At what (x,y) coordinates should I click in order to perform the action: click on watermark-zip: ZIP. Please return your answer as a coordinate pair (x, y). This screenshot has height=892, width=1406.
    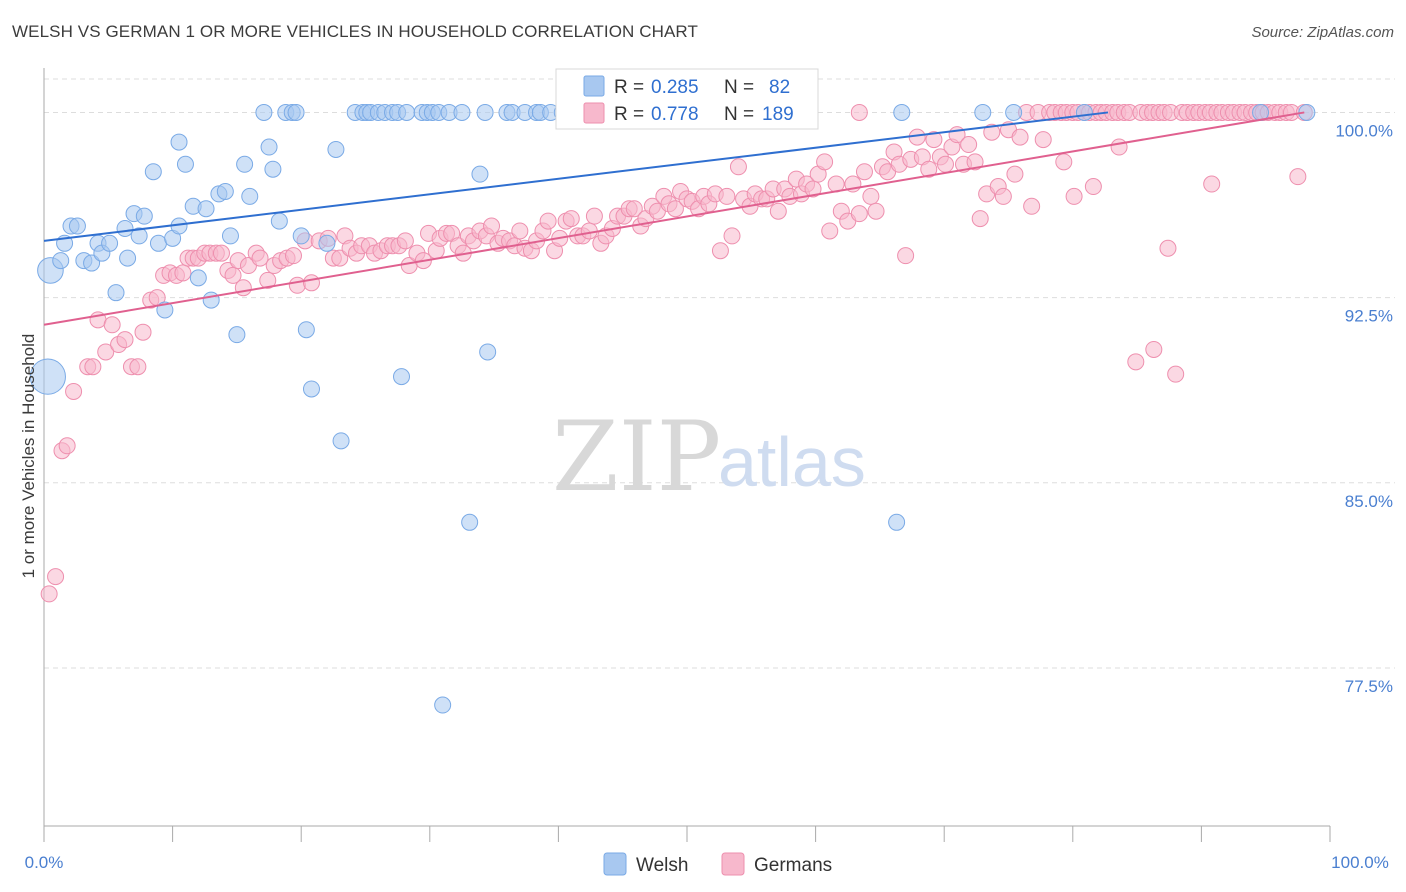
    Looking at the image, I should click on (636, 457).